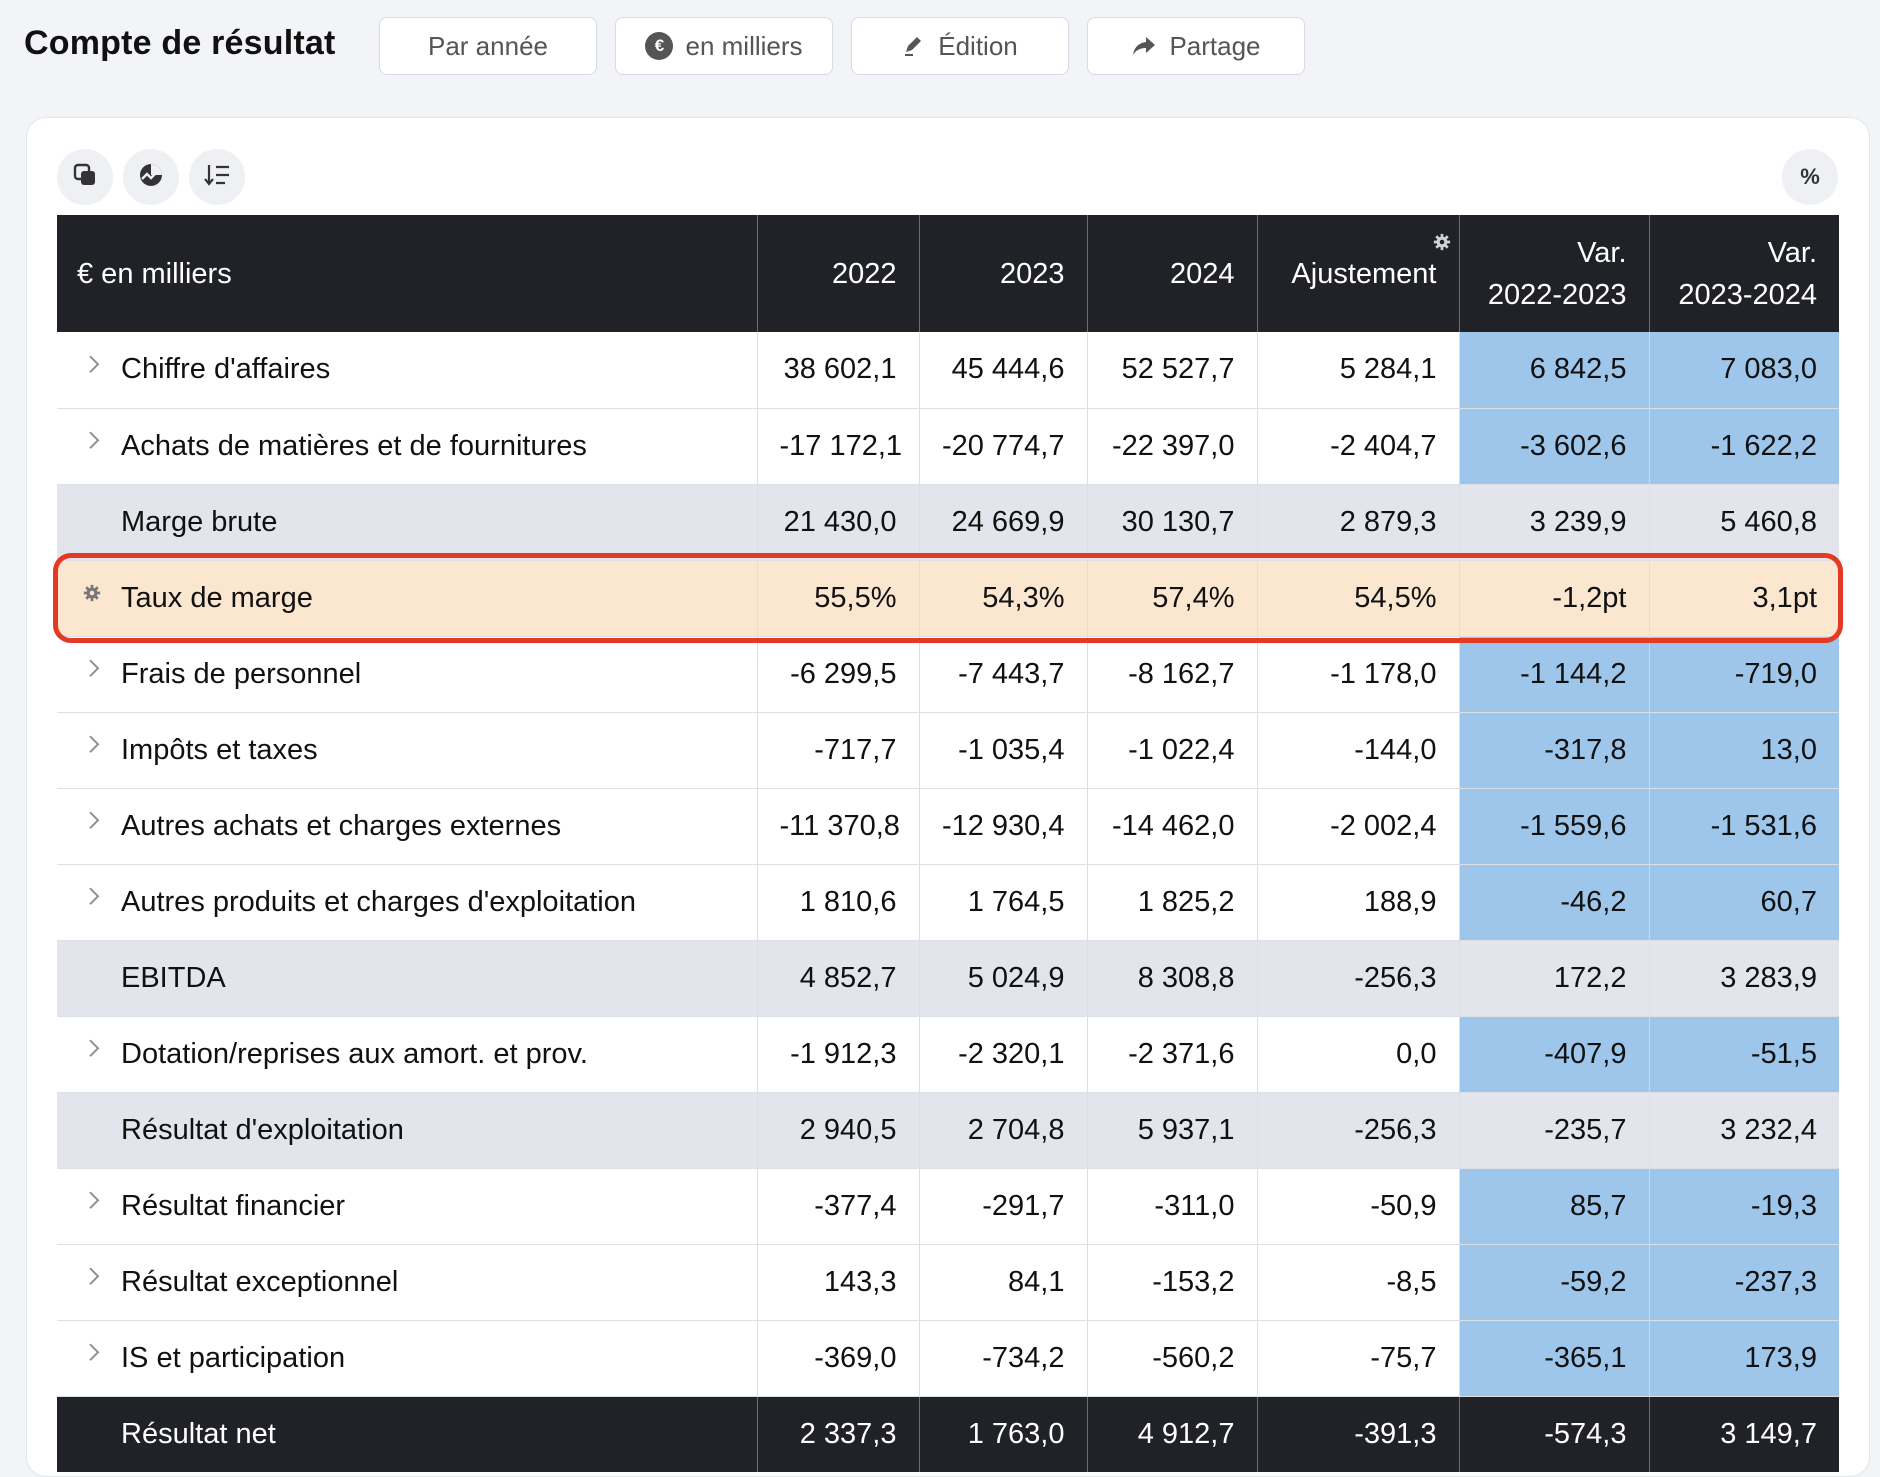  What do you see at coordinates (1358, 370) in the screenshot?
I see `cell-adjustment: 5 284,1` at bounding box center [1358, 370].